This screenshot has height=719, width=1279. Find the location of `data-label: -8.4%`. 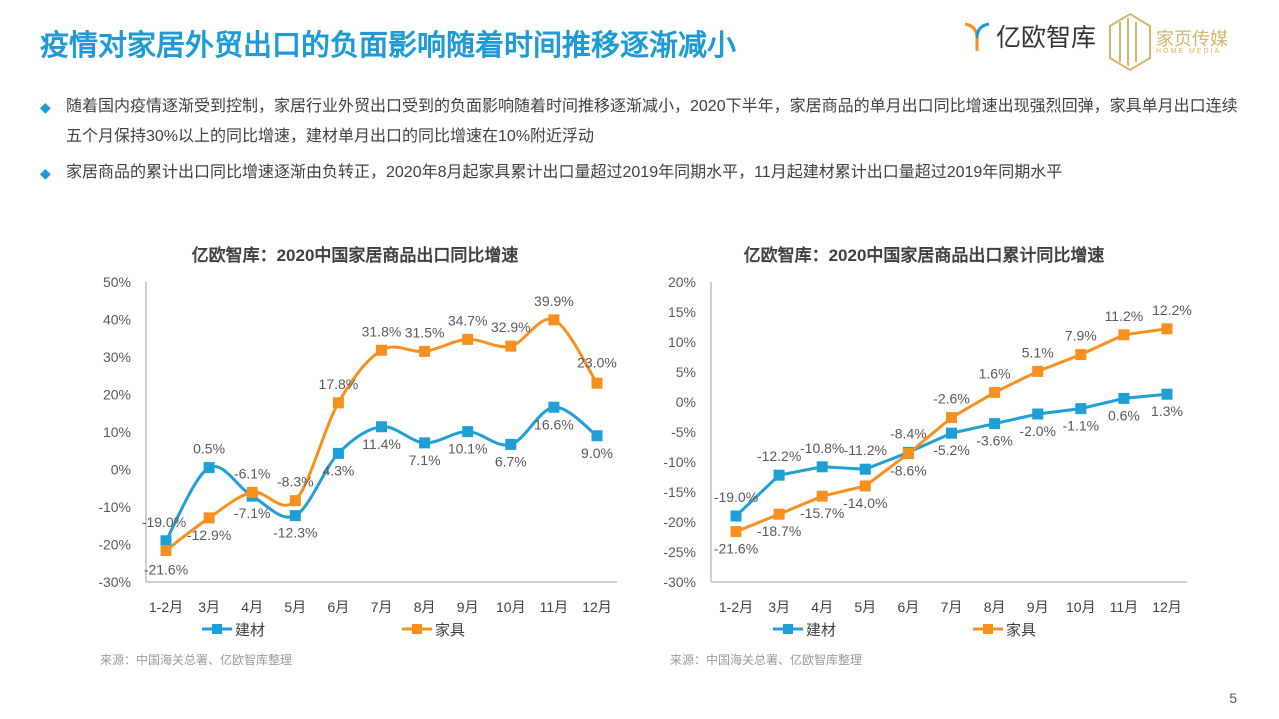

data-label: -8.4% is located at coordinates (908, 433).